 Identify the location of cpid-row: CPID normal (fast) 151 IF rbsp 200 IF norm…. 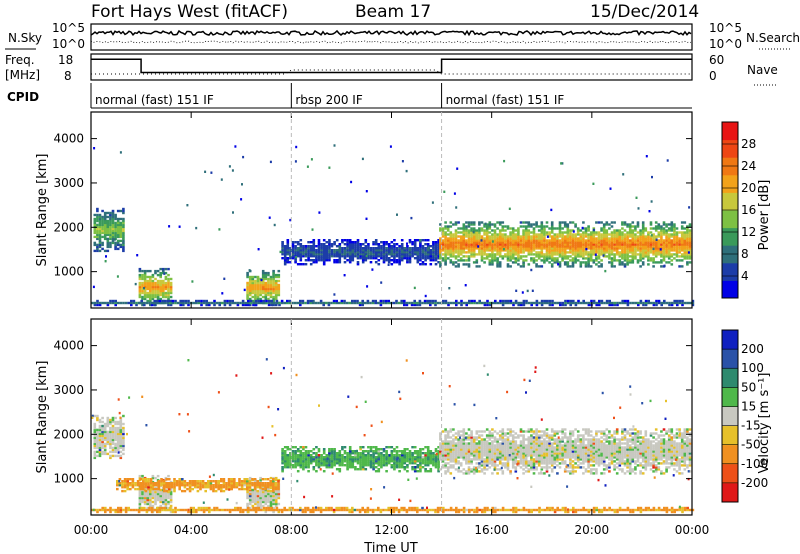
(349, 96).